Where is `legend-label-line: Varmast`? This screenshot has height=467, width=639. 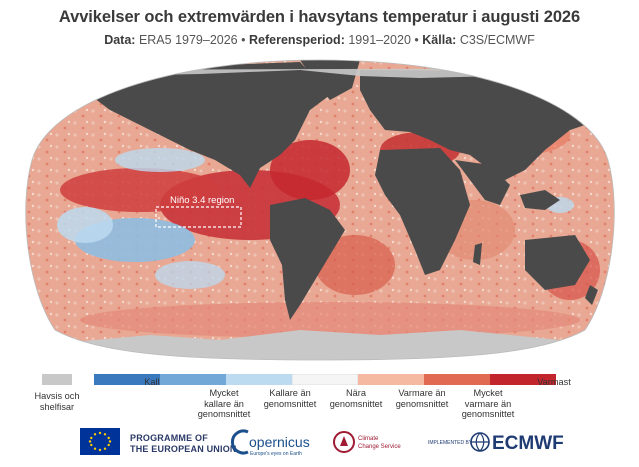
legend-label-line: Varmast is located at coordinates (554, 382).